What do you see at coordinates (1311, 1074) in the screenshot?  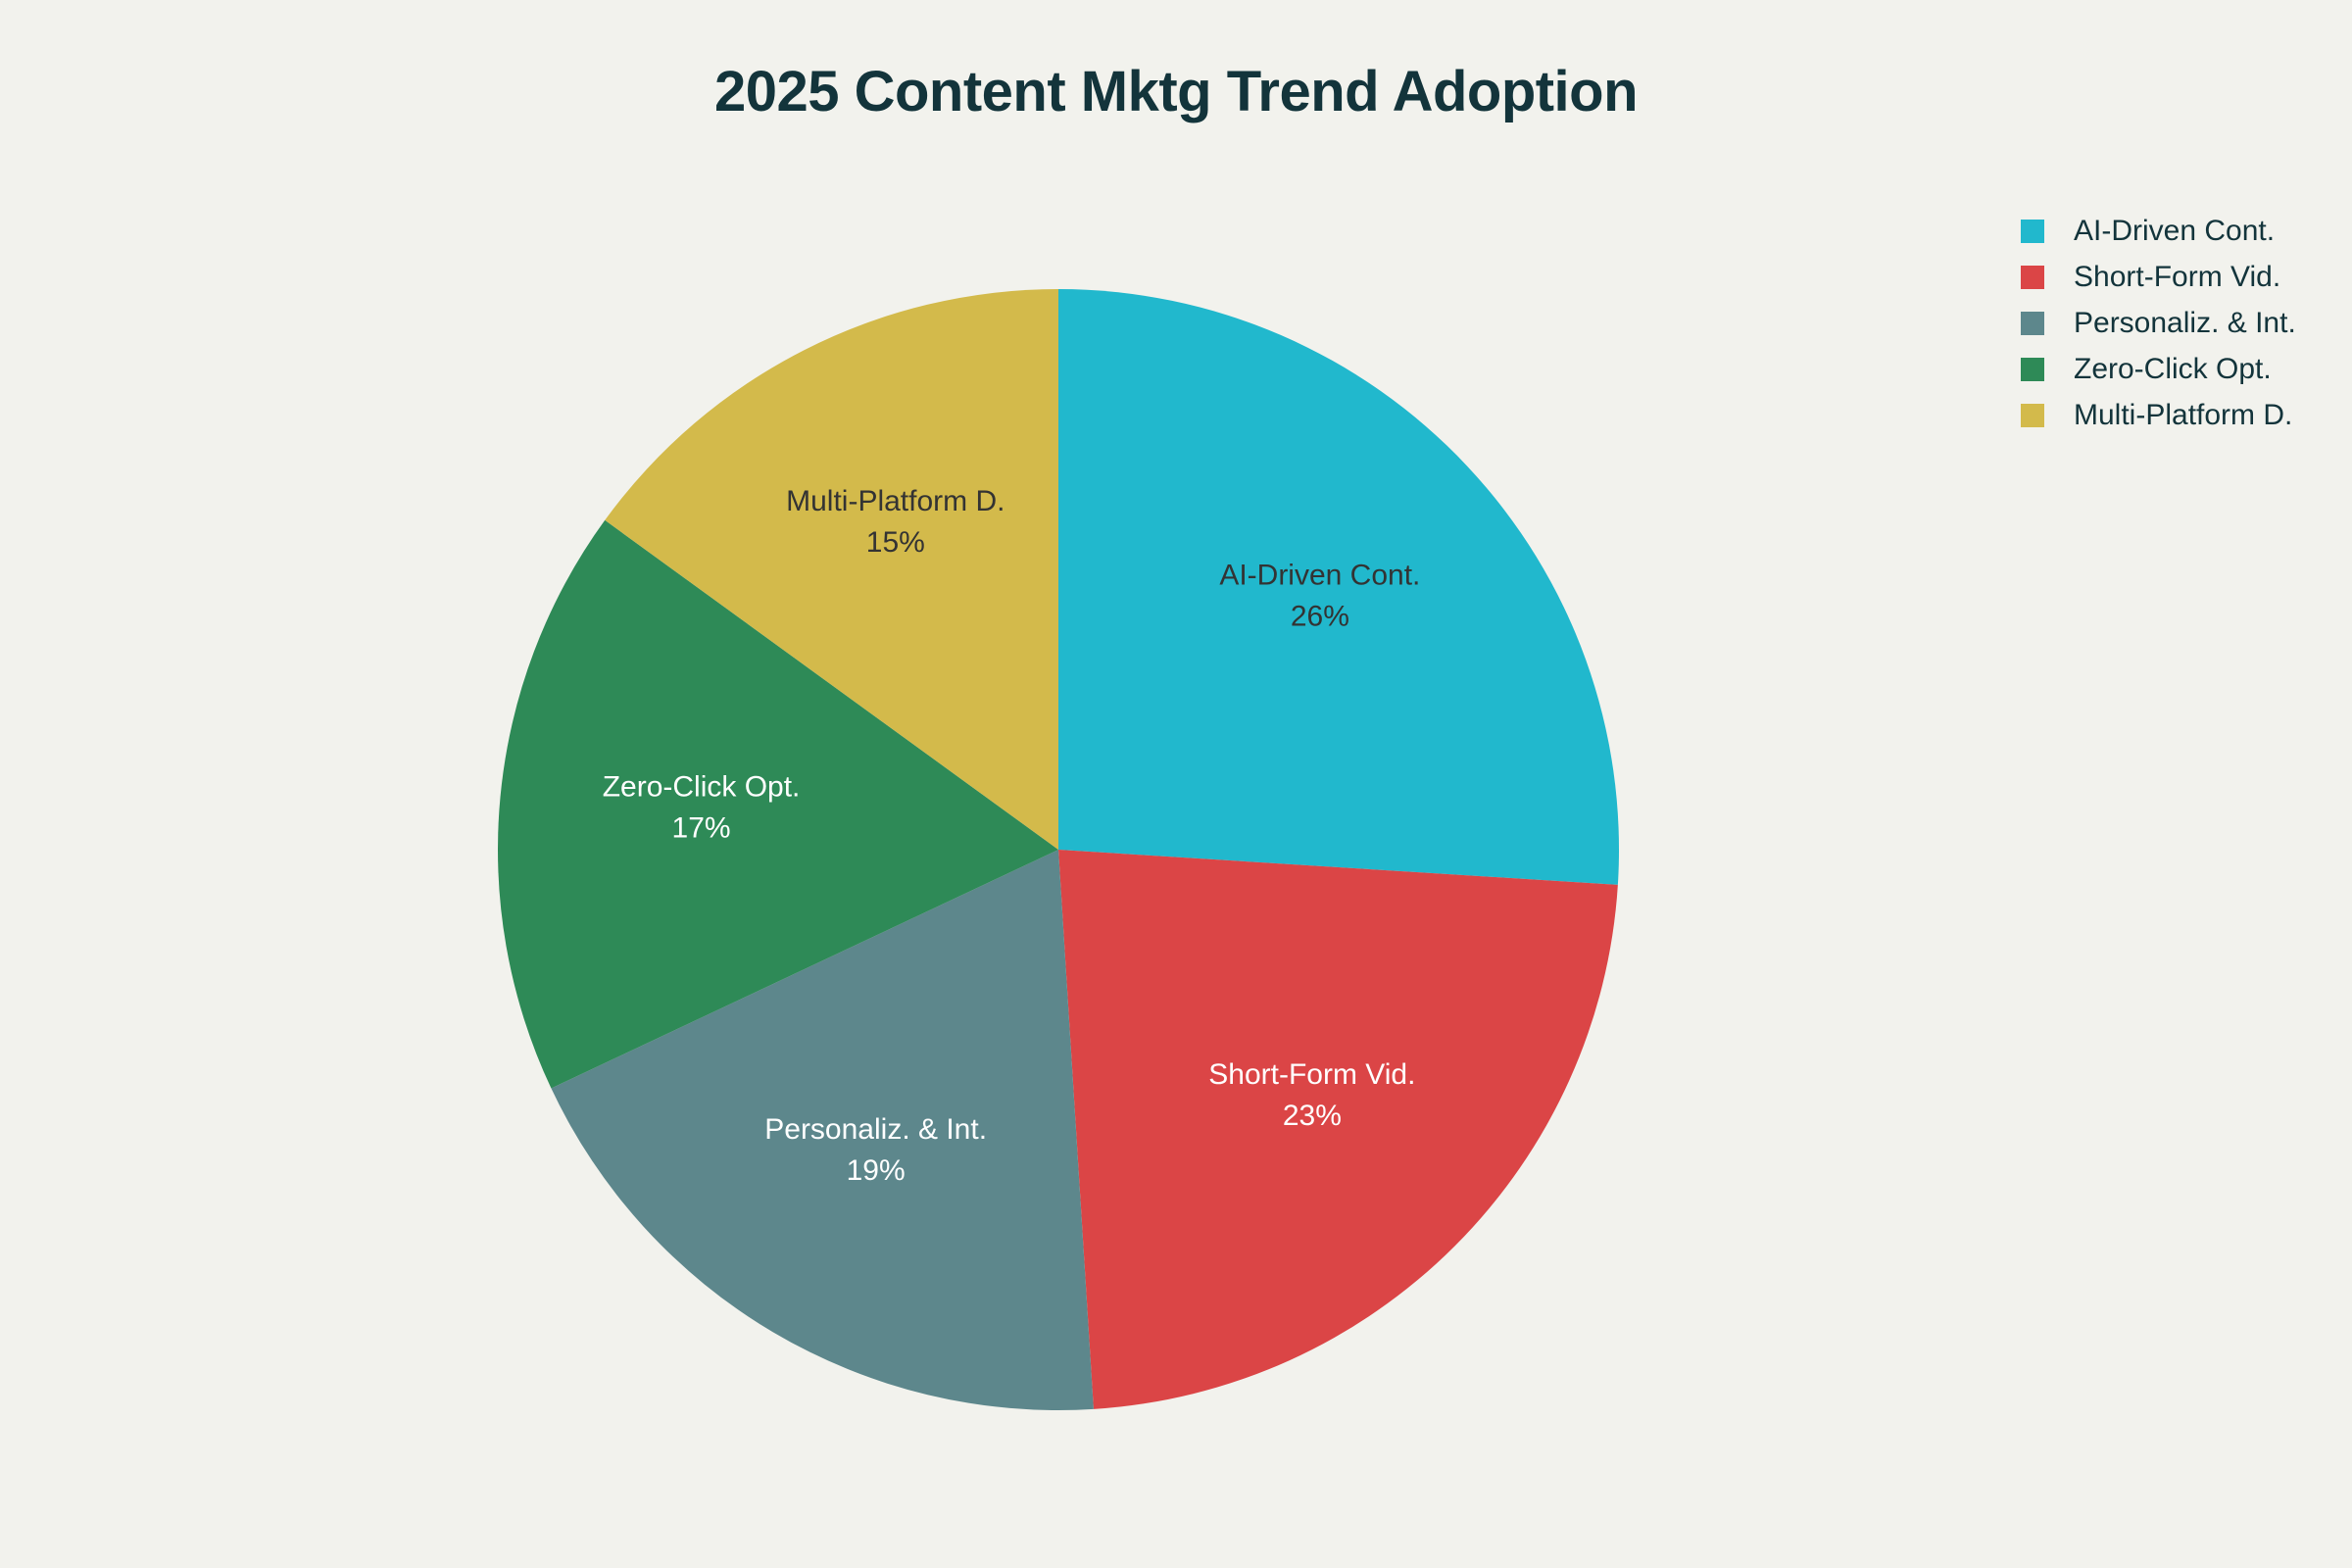 I see `slice-category-label: Short-Form Vid.` at bounding box center [1311, 1074].